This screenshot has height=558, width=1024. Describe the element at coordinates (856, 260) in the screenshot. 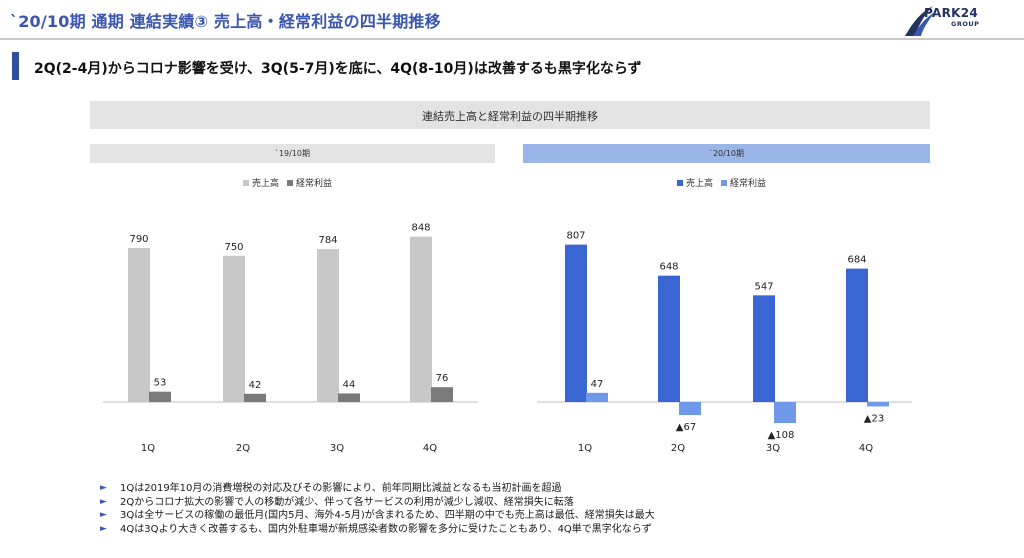

I see `sales-value-label-fy20-4q: 684` at that location.